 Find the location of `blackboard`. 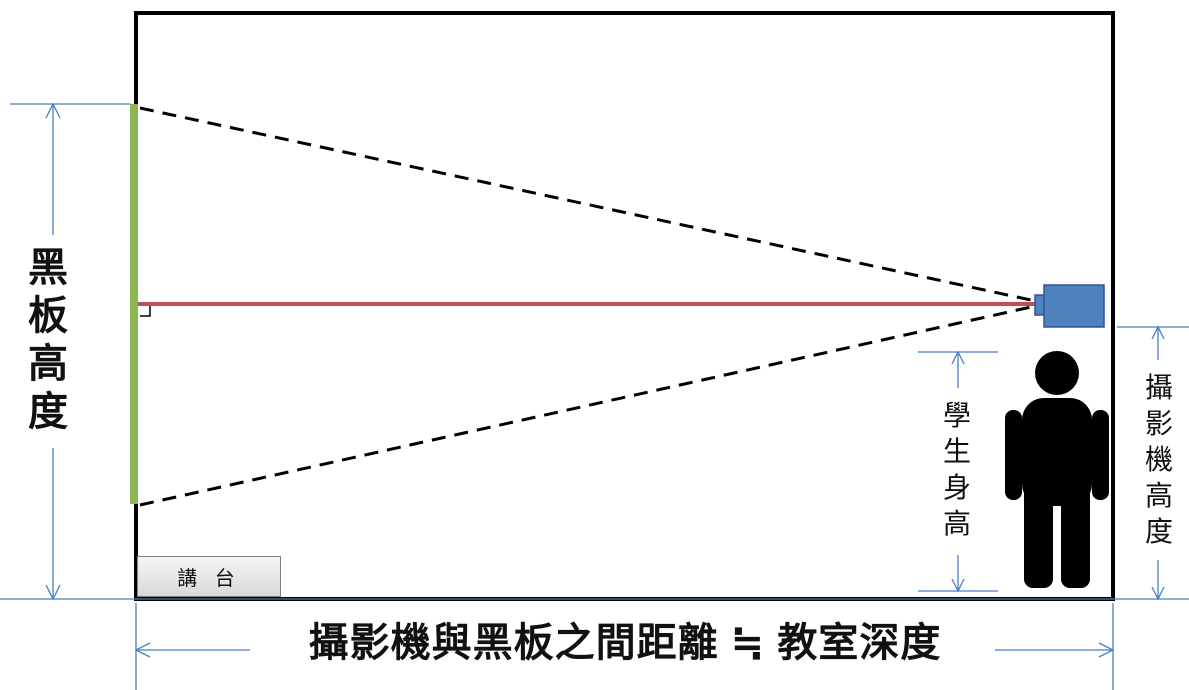

blackboard is located at coordinates (134, 304).